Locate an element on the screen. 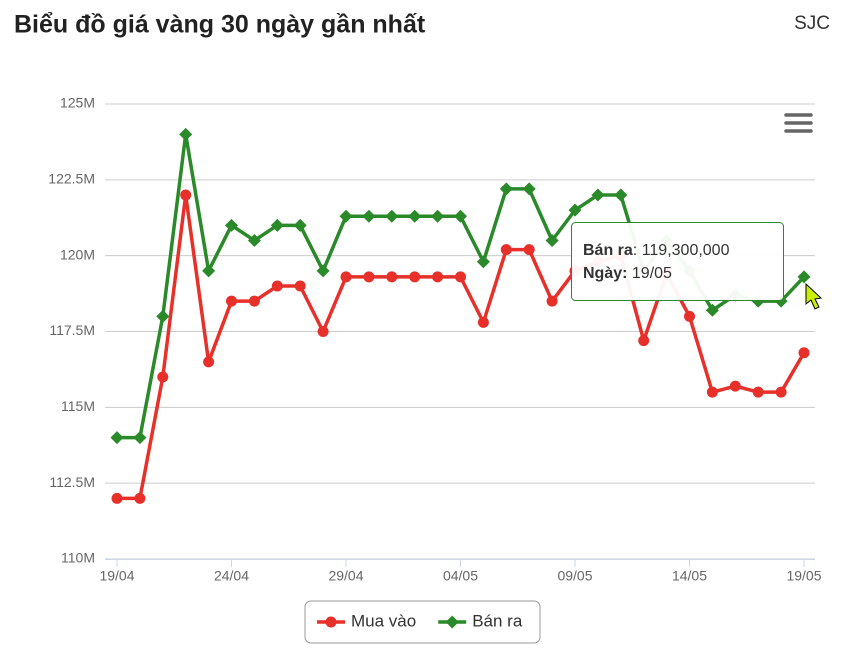 This screenshot has height=664, width=842. y-tick-label: 112.5M is located at coordinates (72, 482).